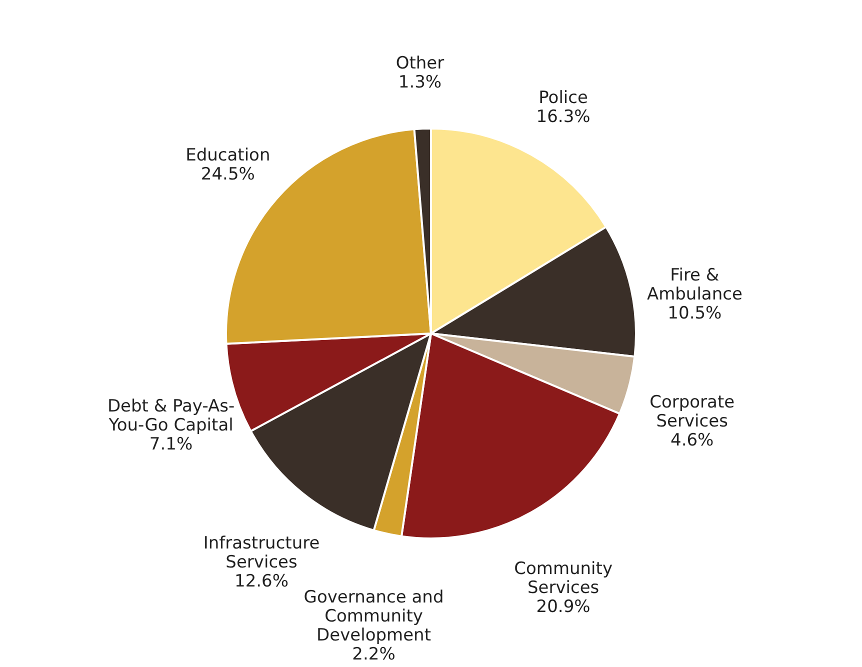  What do you see at coordinates (563, 117) in the screenshot?
I see `data-label: 16.3%` at bounding box center [563, 117].